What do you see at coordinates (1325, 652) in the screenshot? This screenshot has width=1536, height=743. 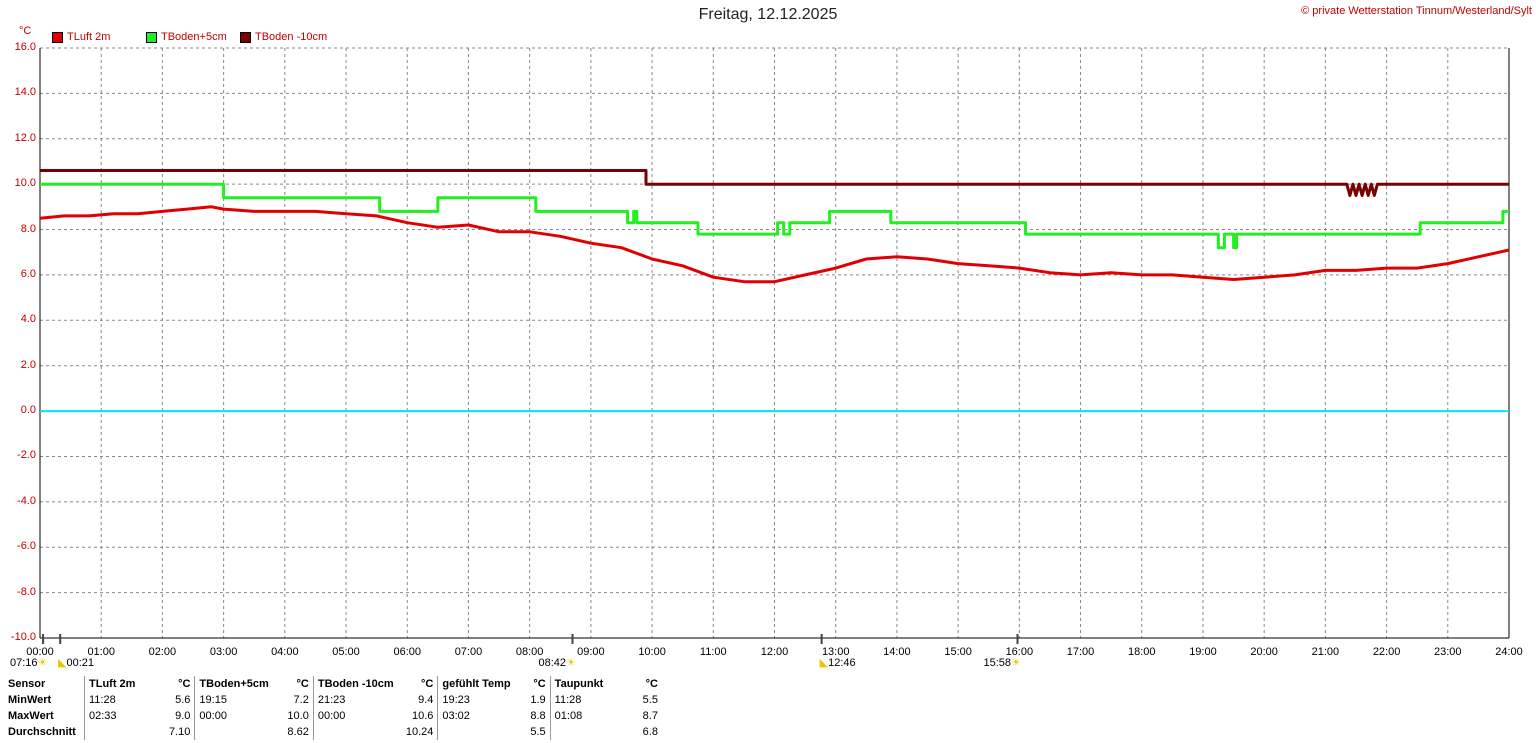 I see `x-tick-label: 21:00` at bounding box center [1325, 652].